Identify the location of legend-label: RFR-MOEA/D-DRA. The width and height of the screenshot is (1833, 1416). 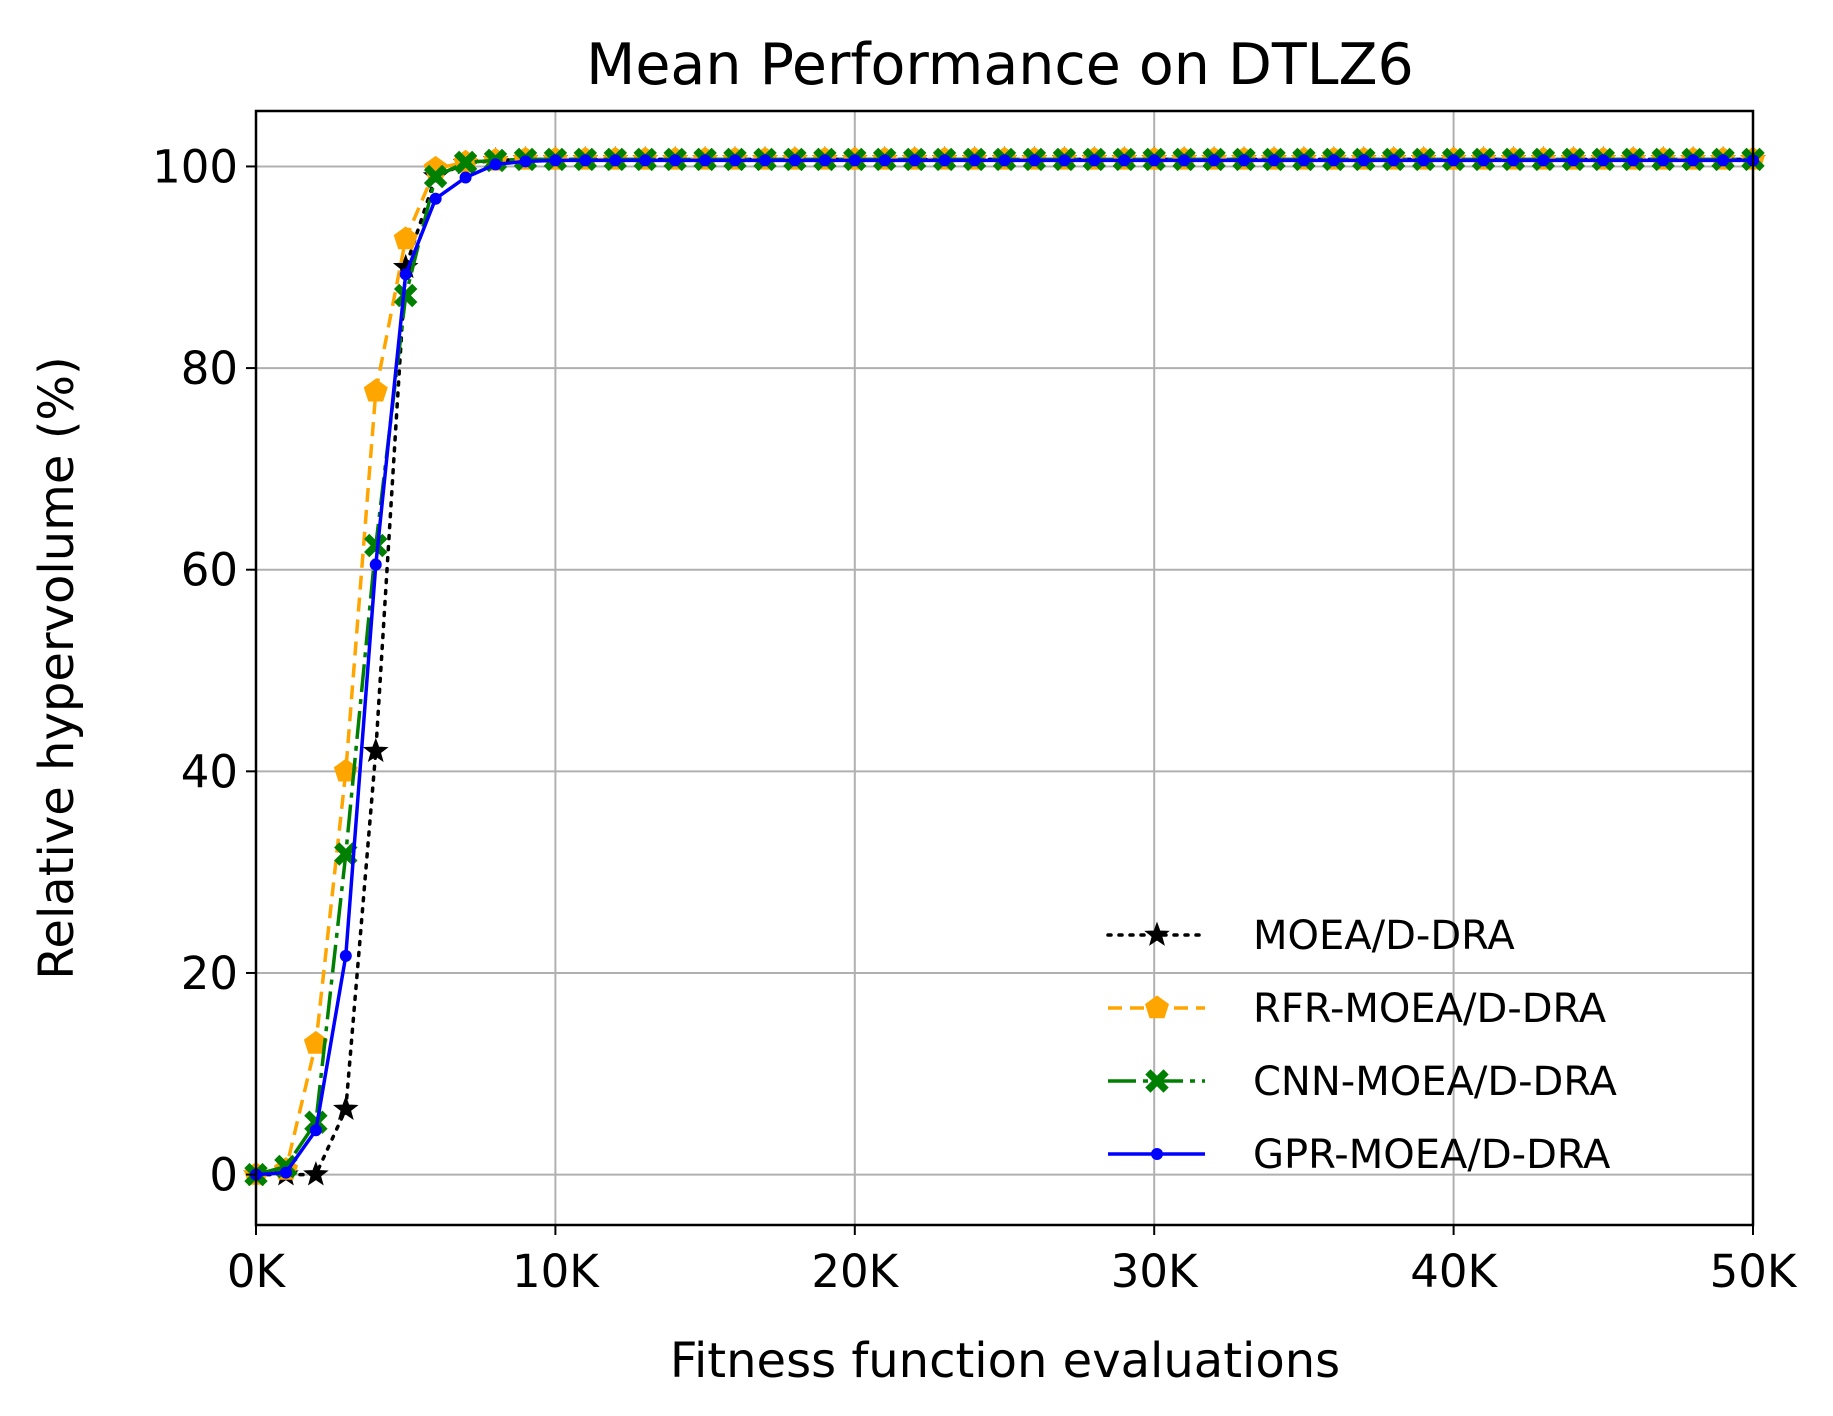
(1430, 1009).